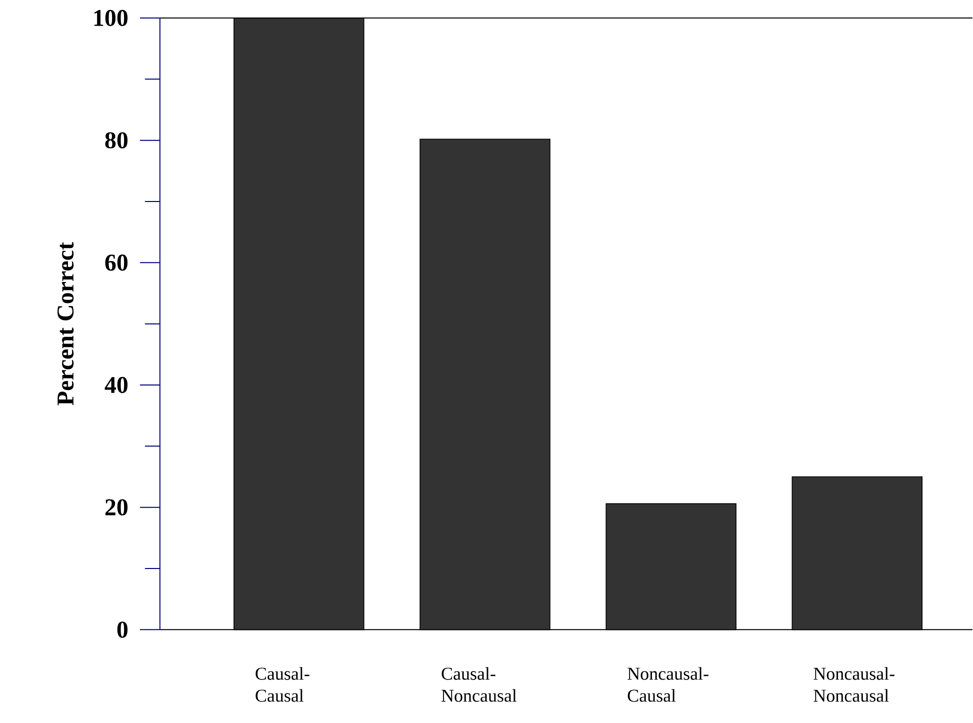 Image resolution: width=973 pixels, height=723 pixels. I want to click on y-tick-label: 80, so click(116, 140).